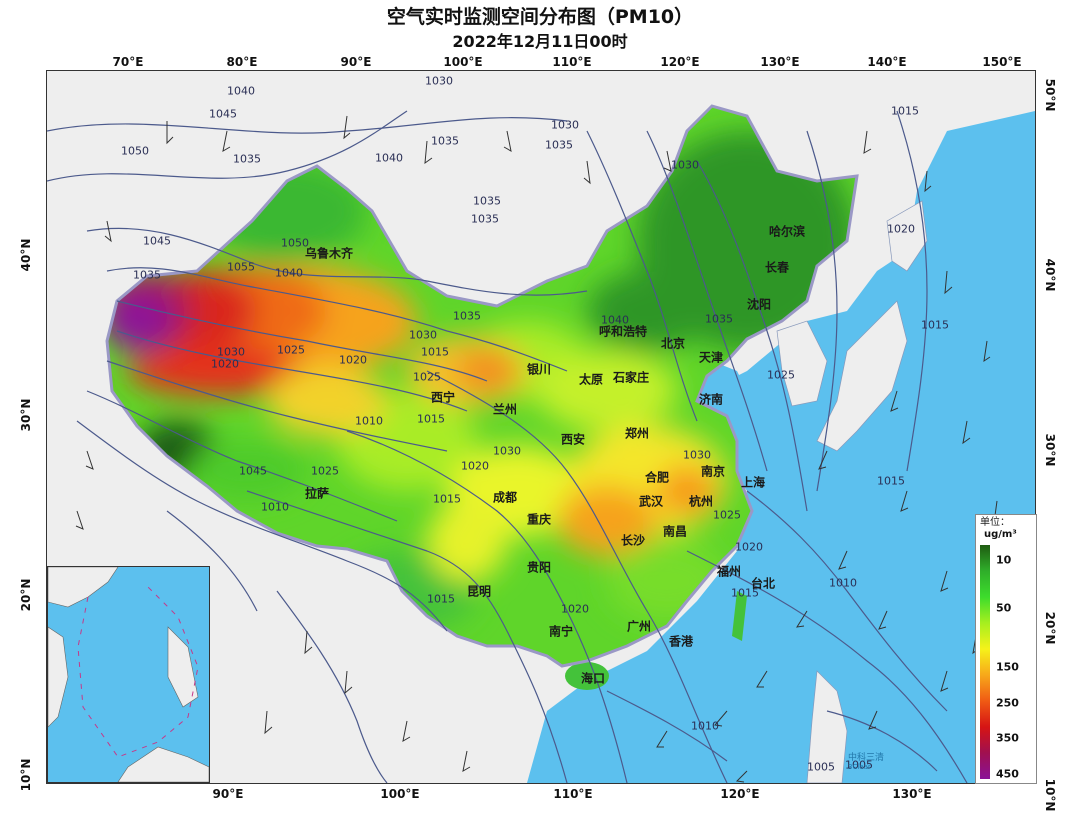 The width and height of the screenshot is (1080, 815). Describe the element at coordinates (802, 363) in the screenshot. I see `land-korea` at that location.